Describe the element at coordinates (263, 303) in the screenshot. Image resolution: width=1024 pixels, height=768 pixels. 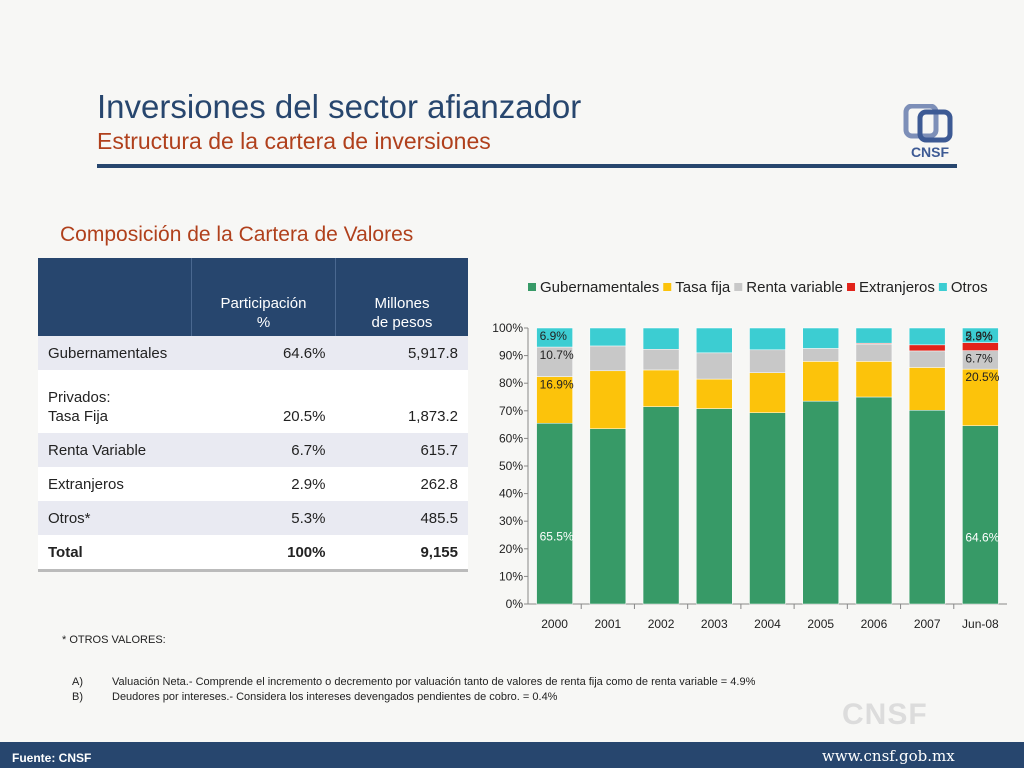
I see `header-participation-line1: Participación` at that location.